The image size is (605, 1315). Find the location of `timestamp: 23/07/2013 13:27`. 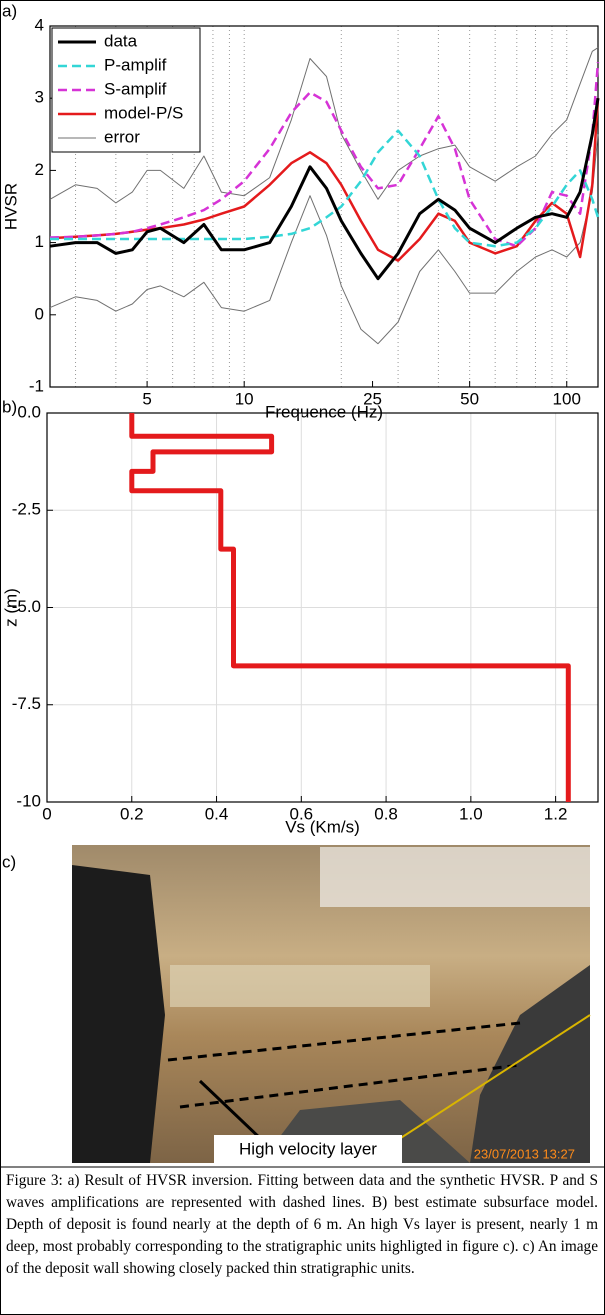

timestamp: 23/07/2013 13:27 is located at coordinates (524, 1153).